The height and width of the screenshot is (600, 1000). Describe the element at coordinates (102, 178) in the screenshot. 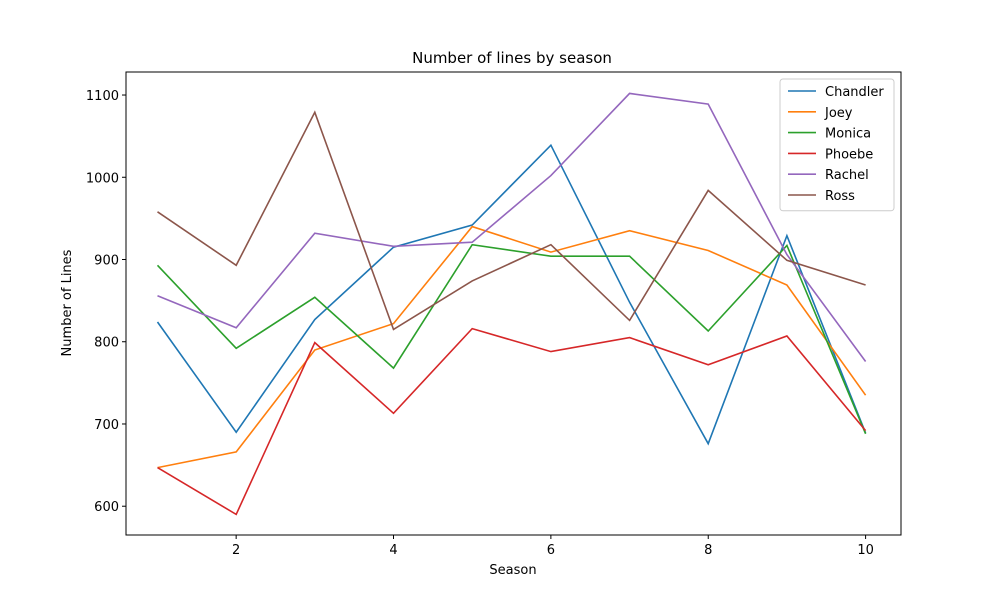

I see `y-tick-label: 1000` at that location.